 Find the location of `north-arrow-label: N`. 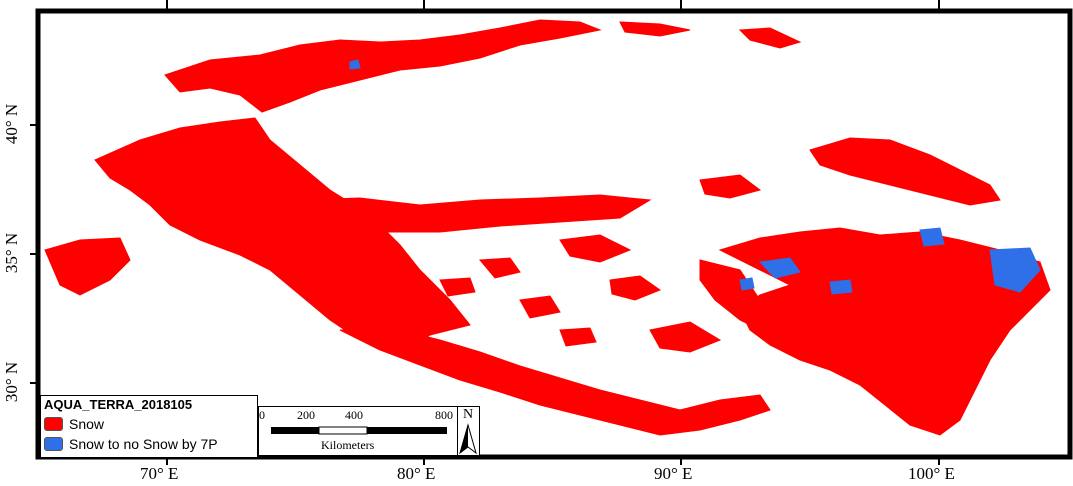

north-arrow-label: N is located at coordinates (468, 414).